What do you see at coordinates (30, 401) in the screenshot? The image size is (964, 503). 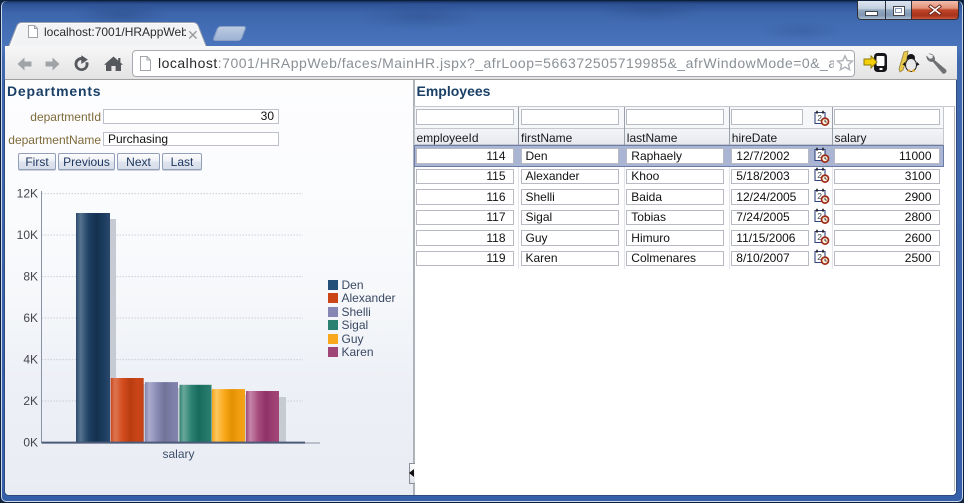 I see `svg-text: 2K` at bounding box center [30, 401].